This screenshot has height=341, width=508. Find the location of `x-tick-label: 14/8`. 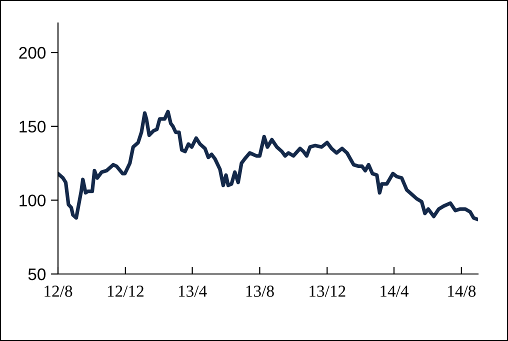

x-tick-label: 14/8 is located at coordinates (462, 291).